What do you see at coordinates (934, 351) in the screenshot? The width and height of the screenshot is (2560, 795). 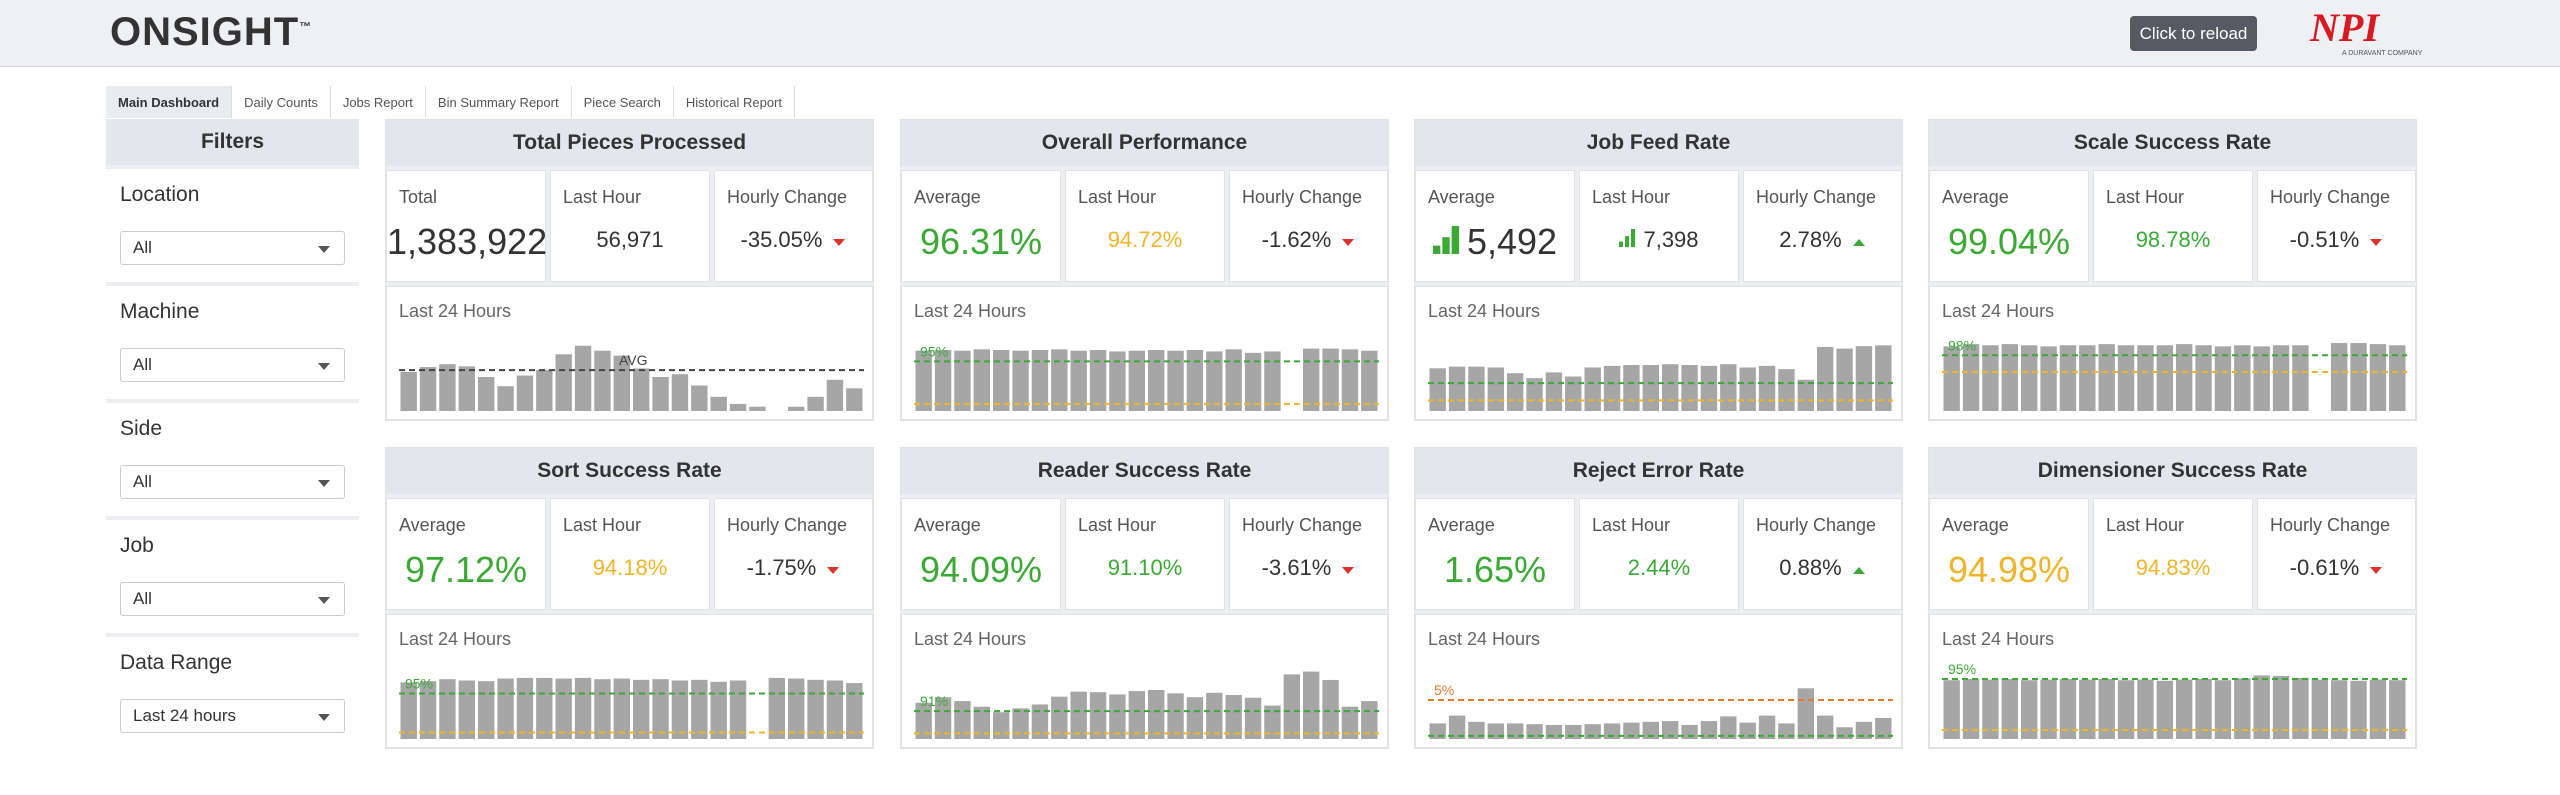 I see `reference-label: 95%` at bounding box center [934, 351].